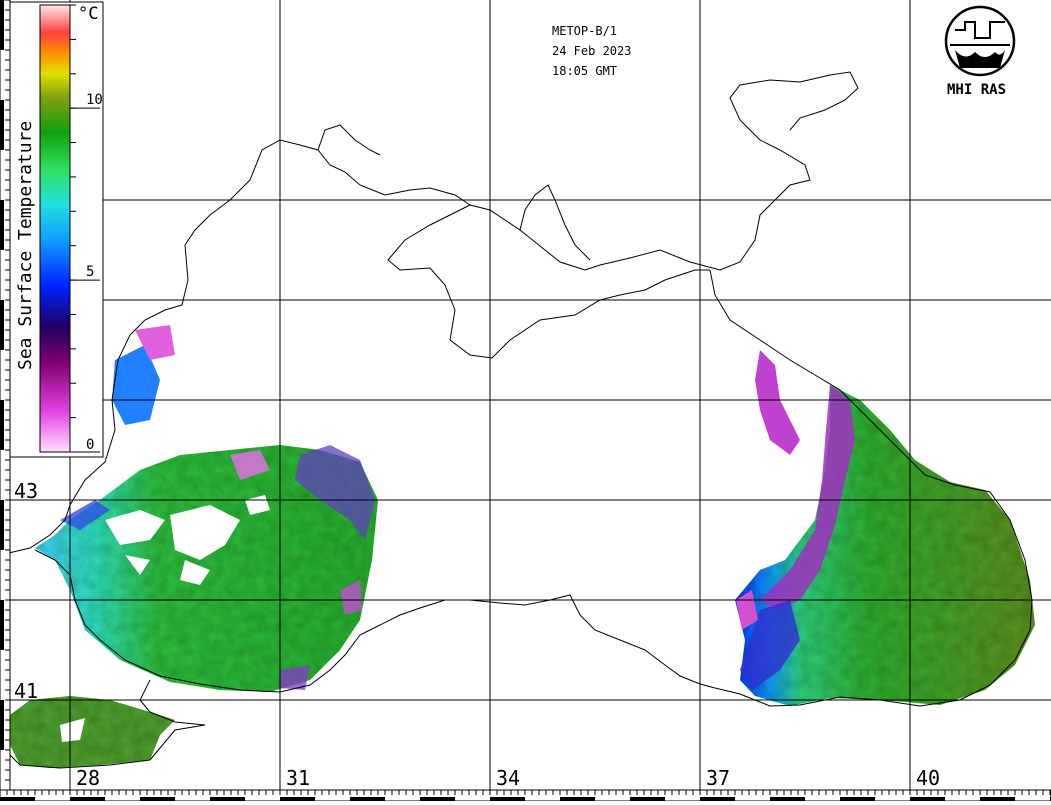 The width and height of the screenshot is (1051, 805). I want to click on legend-unit: °C, so click(88, 14).